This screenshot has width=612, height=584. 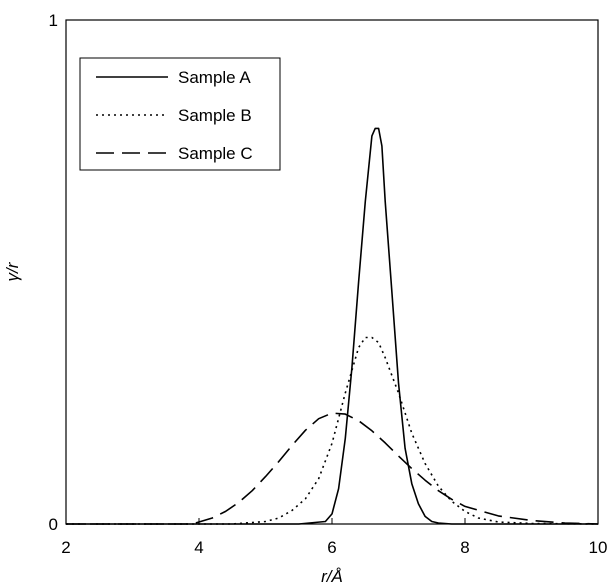 I want to click on x-tick-label: 8, so click(x=464, y=547).